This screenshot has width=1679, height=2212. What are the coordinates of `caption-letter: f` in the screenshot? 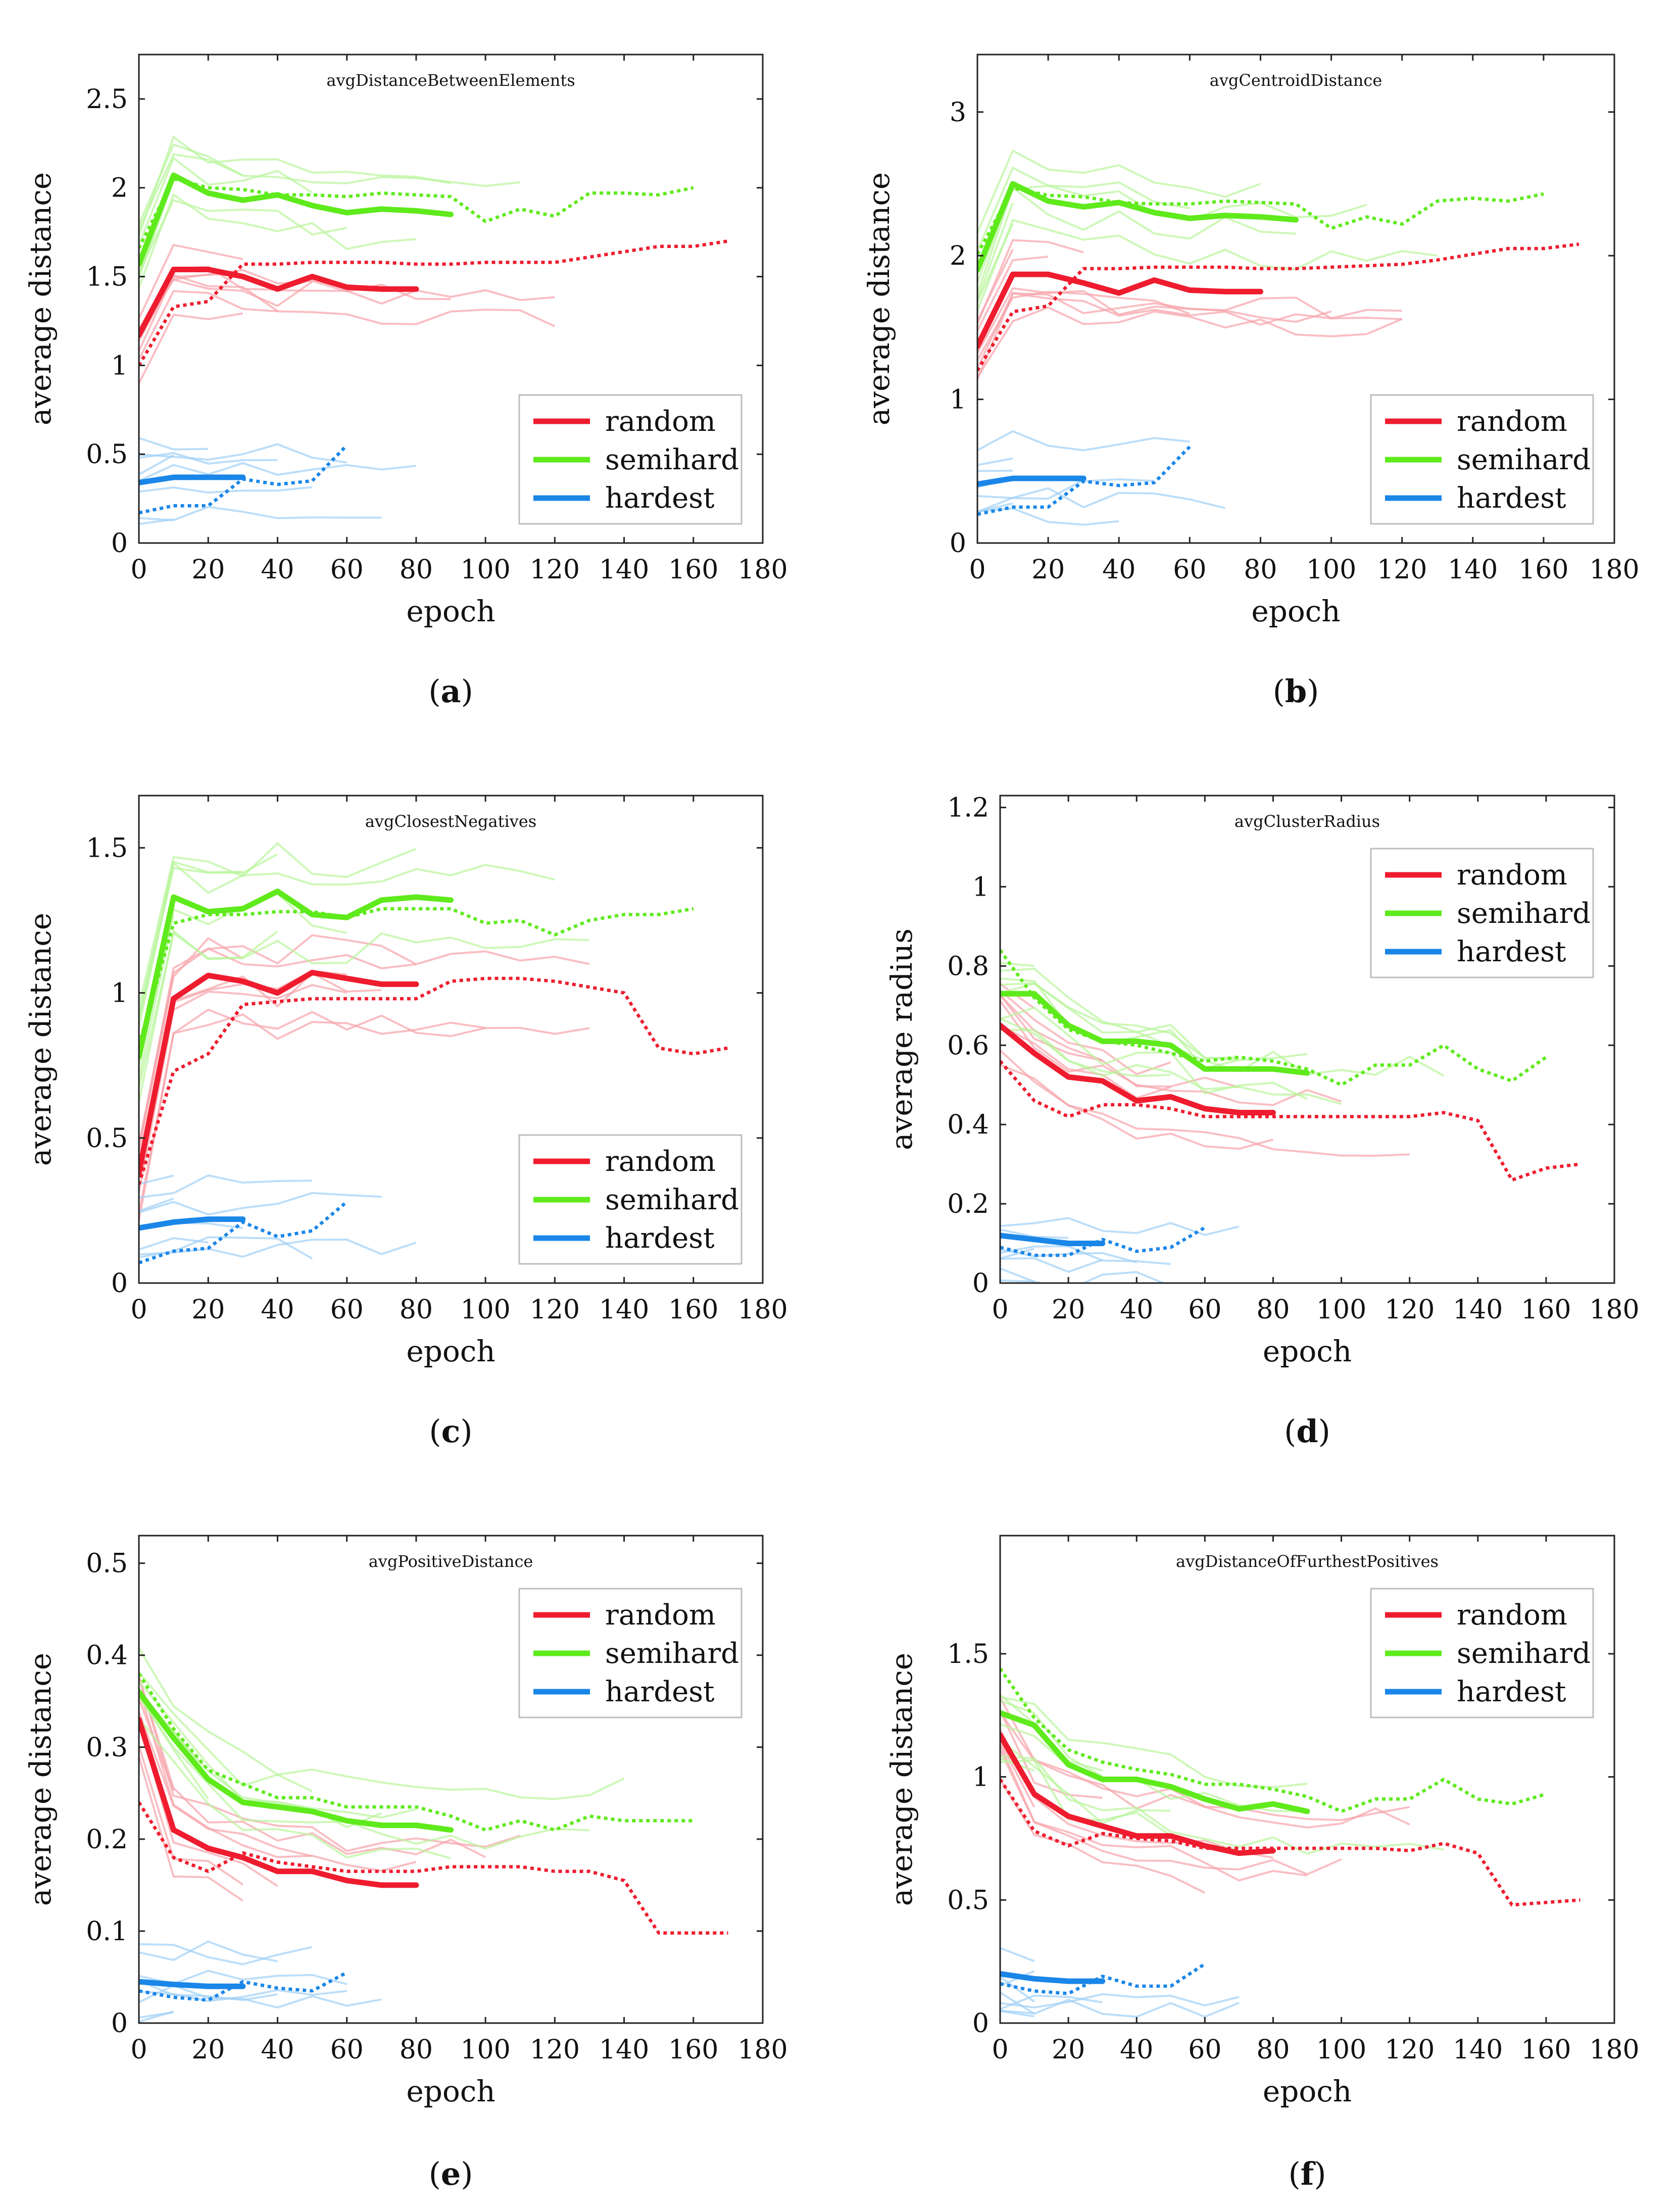 It's located at (1308, 2173).